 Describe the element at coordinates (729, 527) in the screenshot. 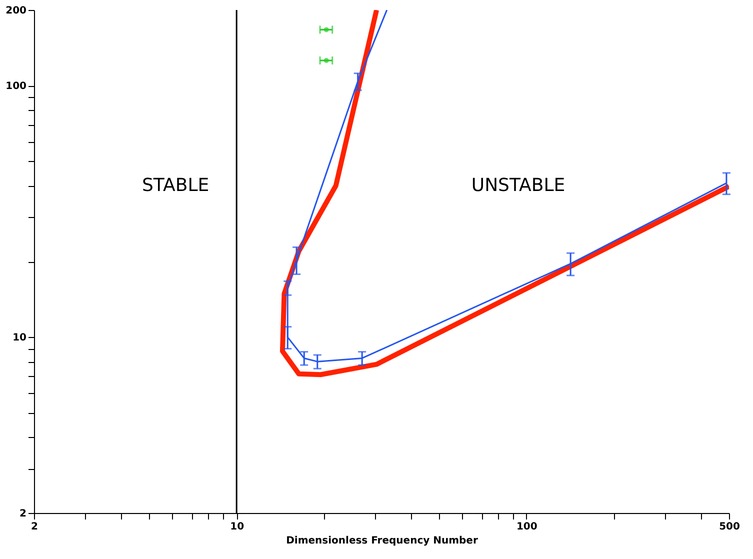

I see `x-tick-label: 500` at that location.